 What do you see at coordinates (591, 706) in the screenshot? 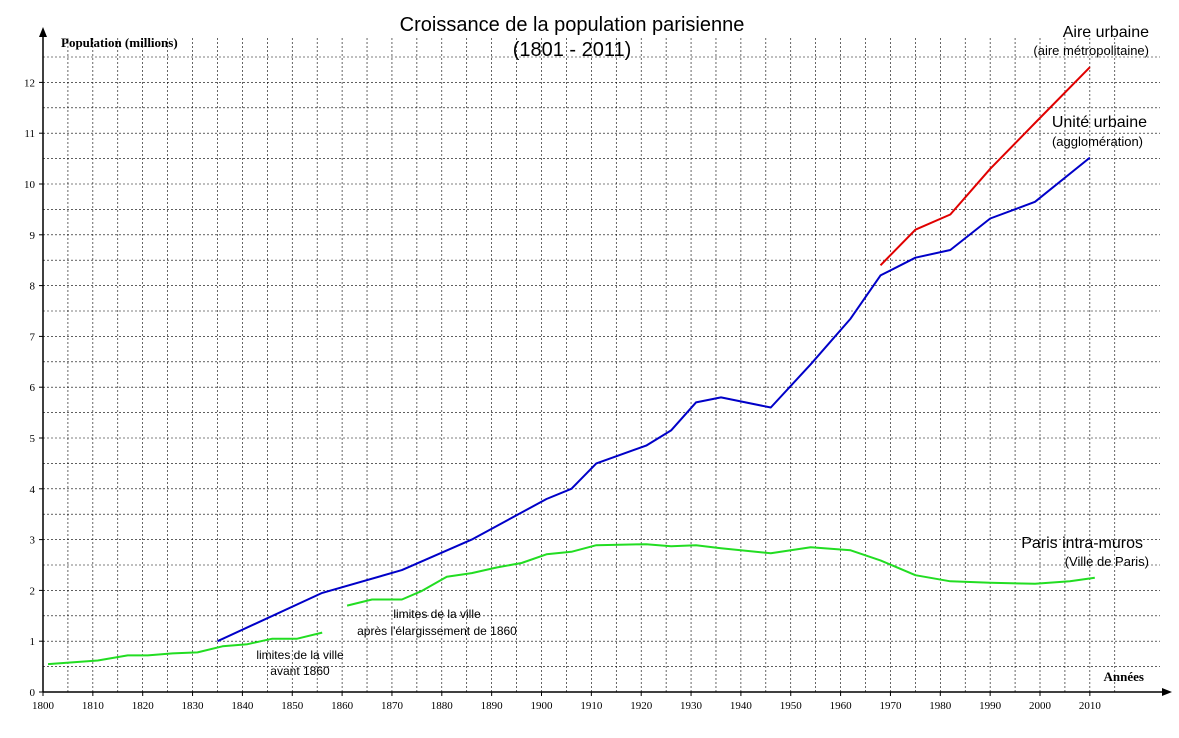
I see `x-tick-label: 1910` at bounding box center [591, 706].